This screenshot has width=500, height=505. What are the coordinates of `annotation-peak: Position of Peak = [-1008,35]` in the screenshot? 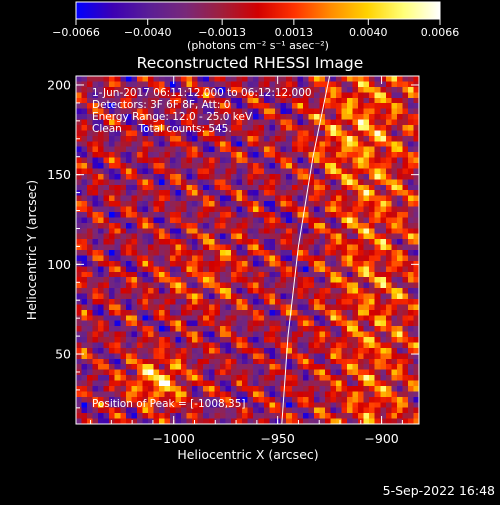 It's located at (169, 404).